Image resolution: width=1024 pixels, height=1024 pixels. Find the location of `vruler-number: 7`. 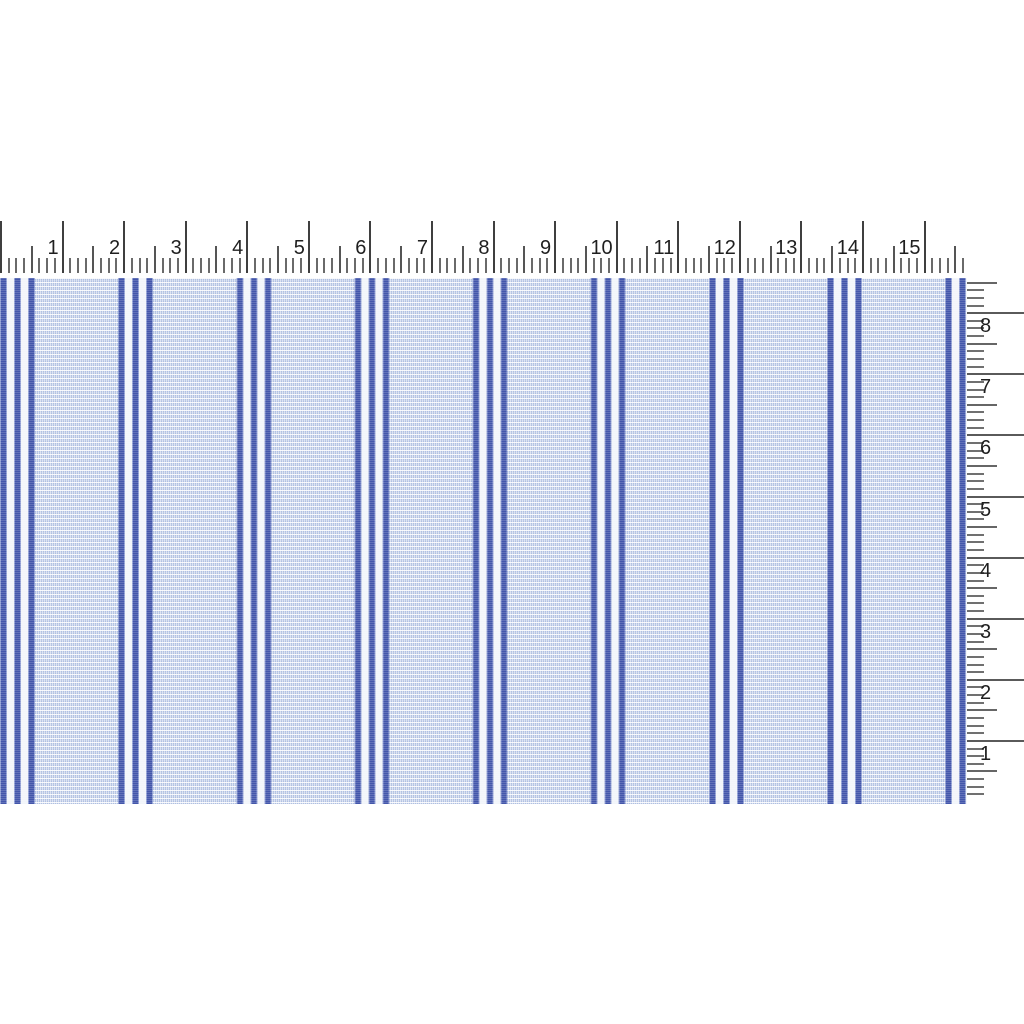

vruler-number: 7 is located at coordinates (986, 387).